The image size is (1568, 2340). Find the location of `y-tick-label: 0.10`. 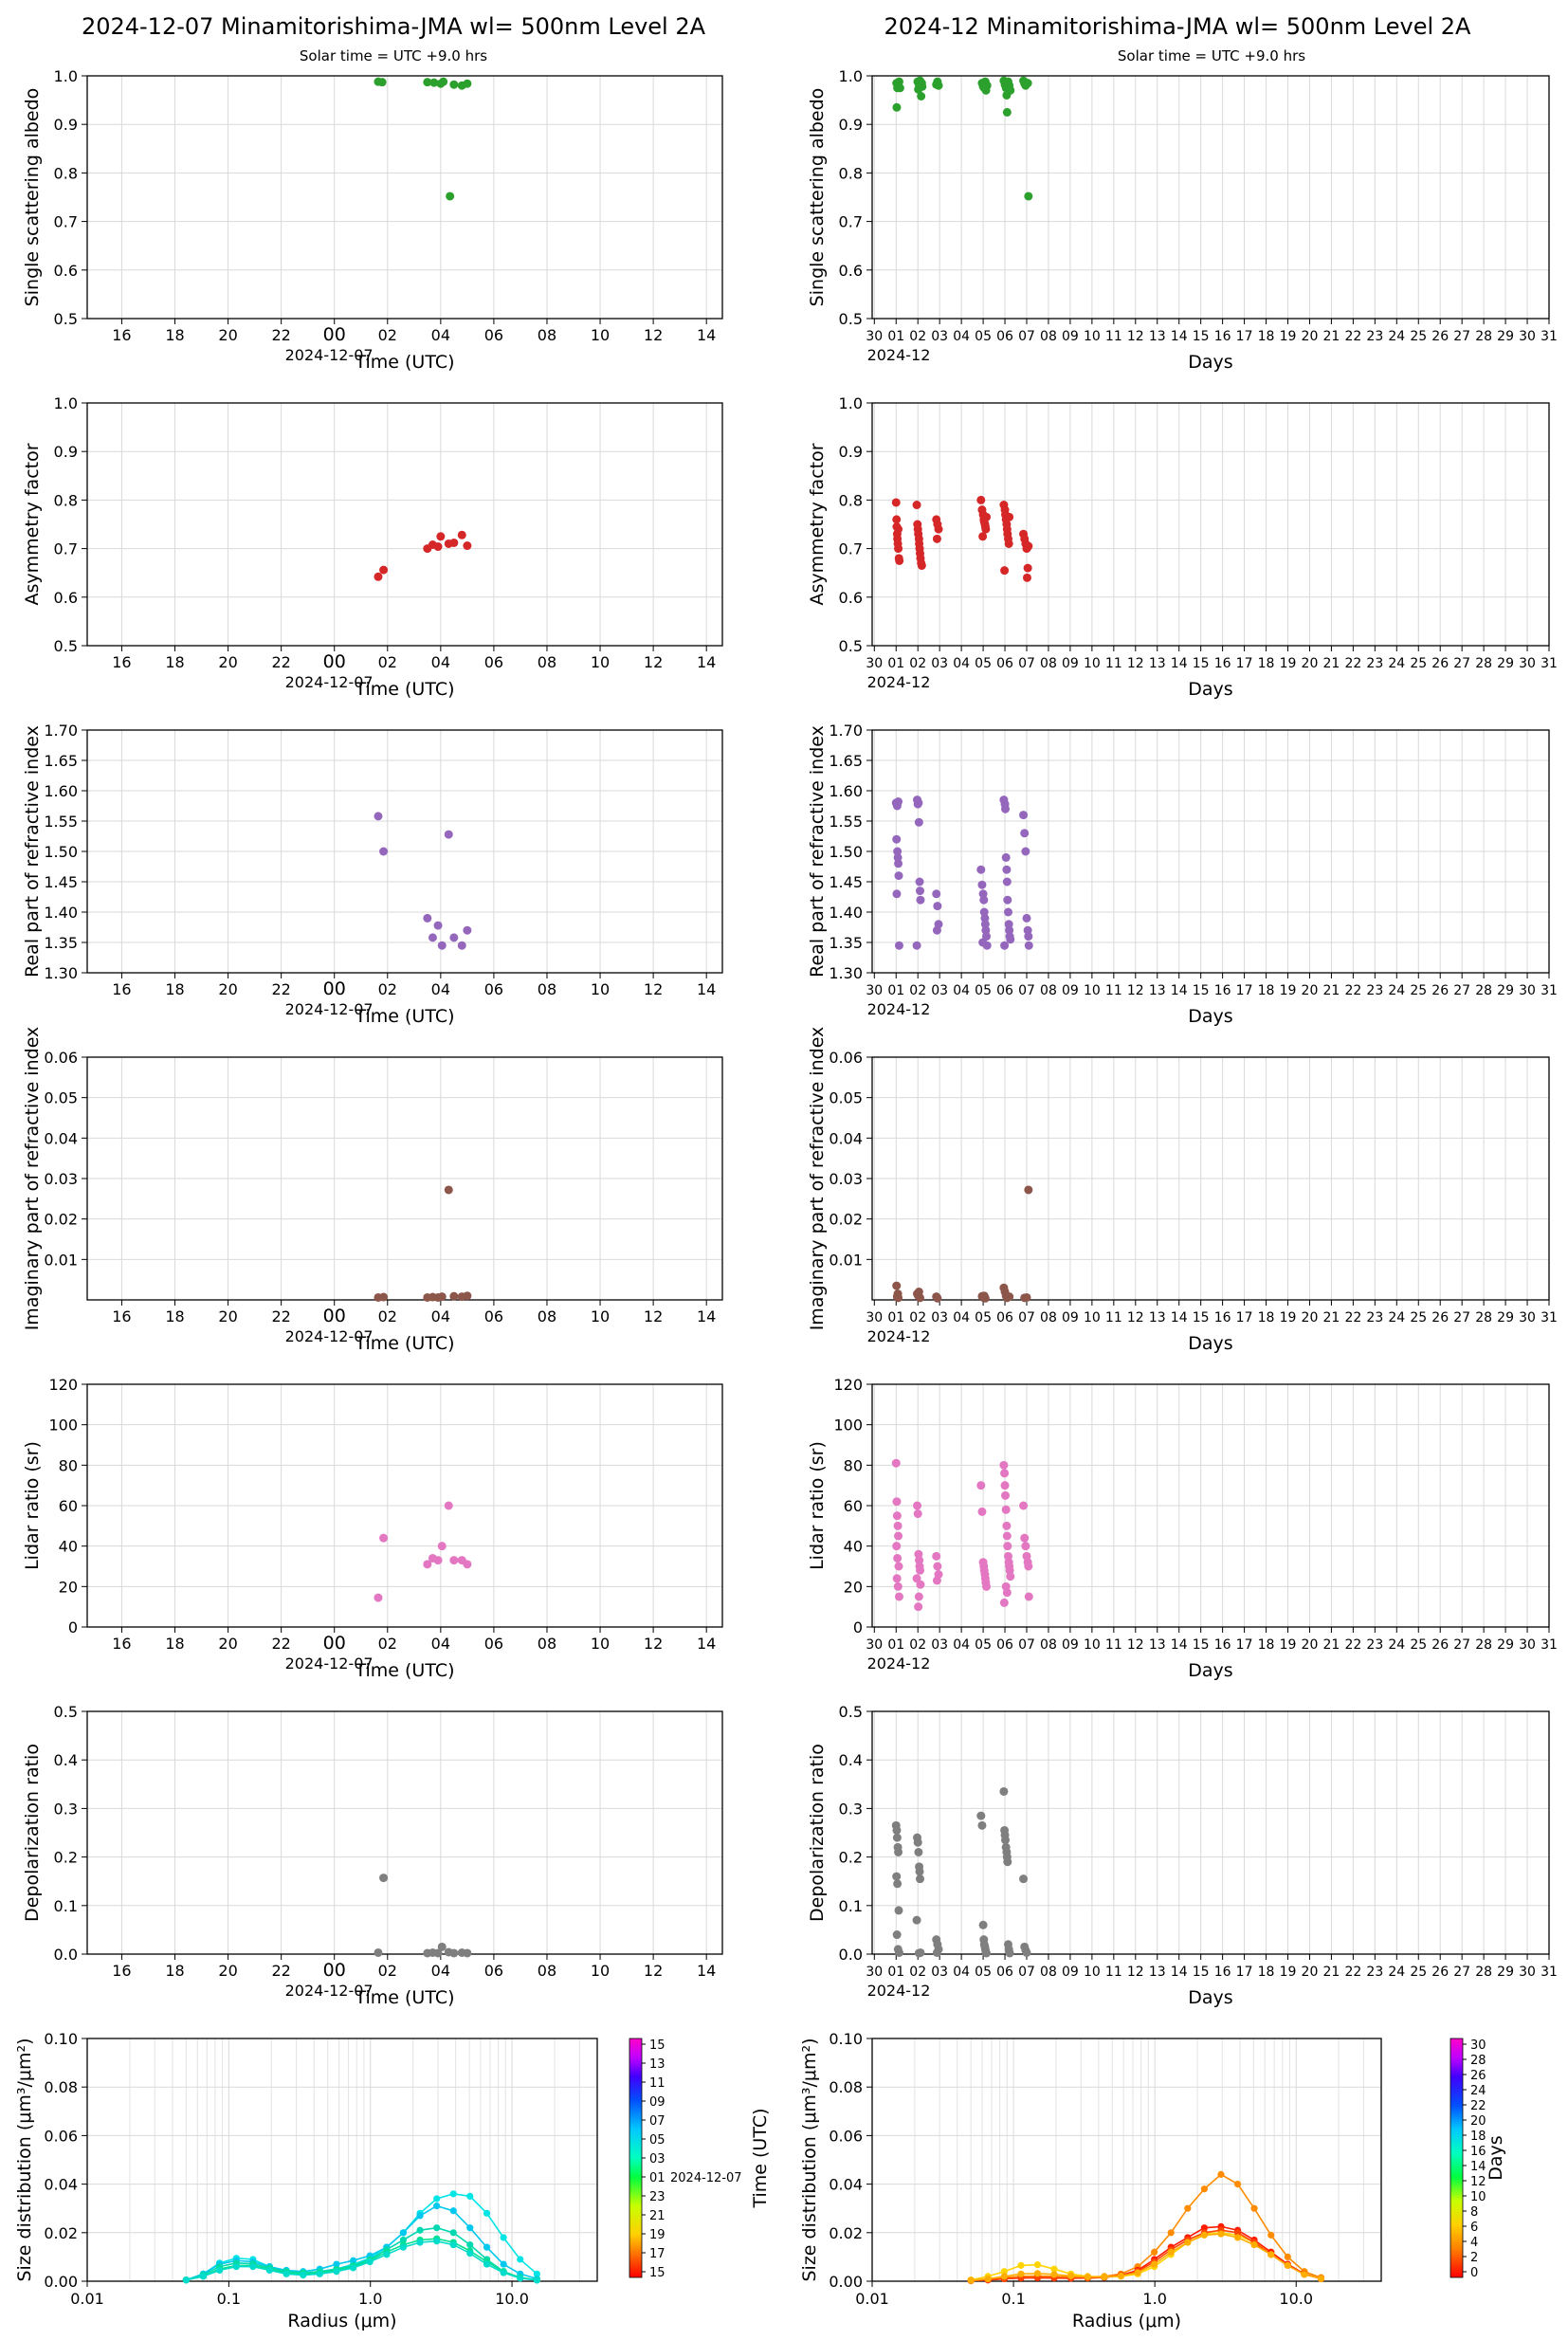

y-tick-label: 0.10 is located at coordinates (61, 2039).